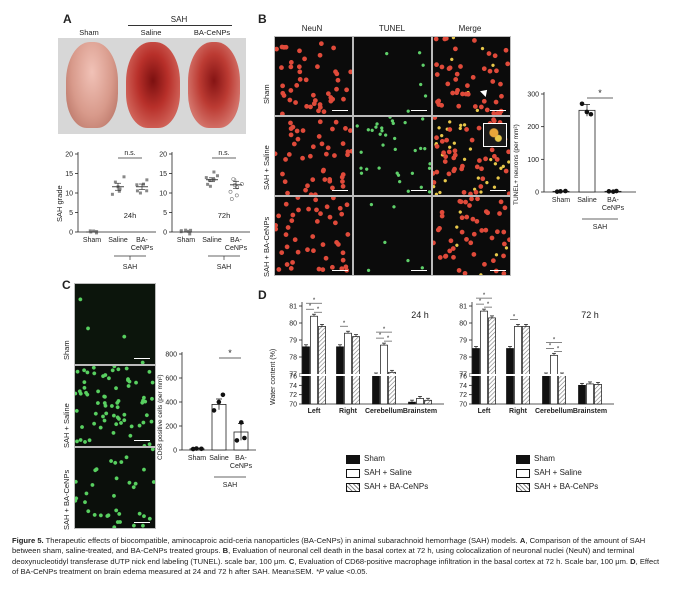 This screenshot has height=610, width=680. I want to click on c-row-label-sham: Sham, so click(66, 350).